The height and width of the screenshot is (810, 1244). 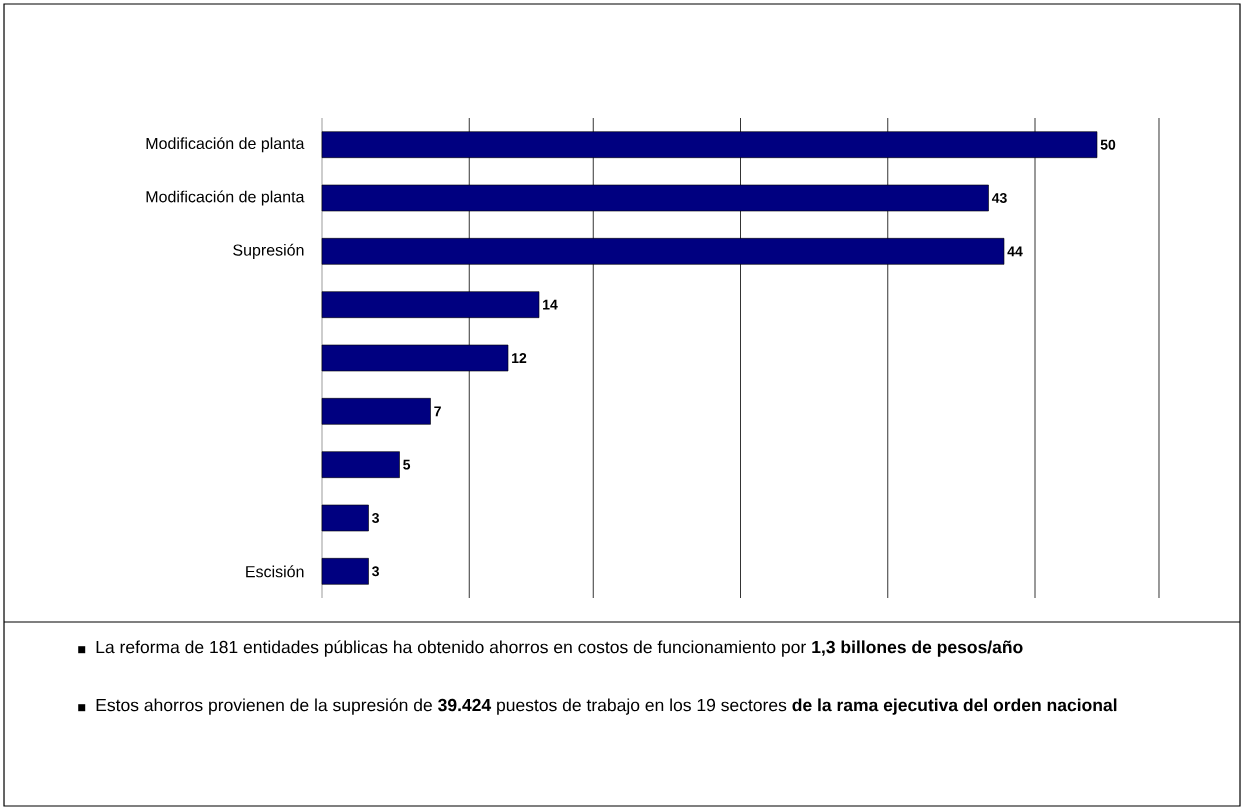 What do you see at coordinates (407, 464) in the screenshot?
I see `data-label: 5` at bounding box center [407, 464].